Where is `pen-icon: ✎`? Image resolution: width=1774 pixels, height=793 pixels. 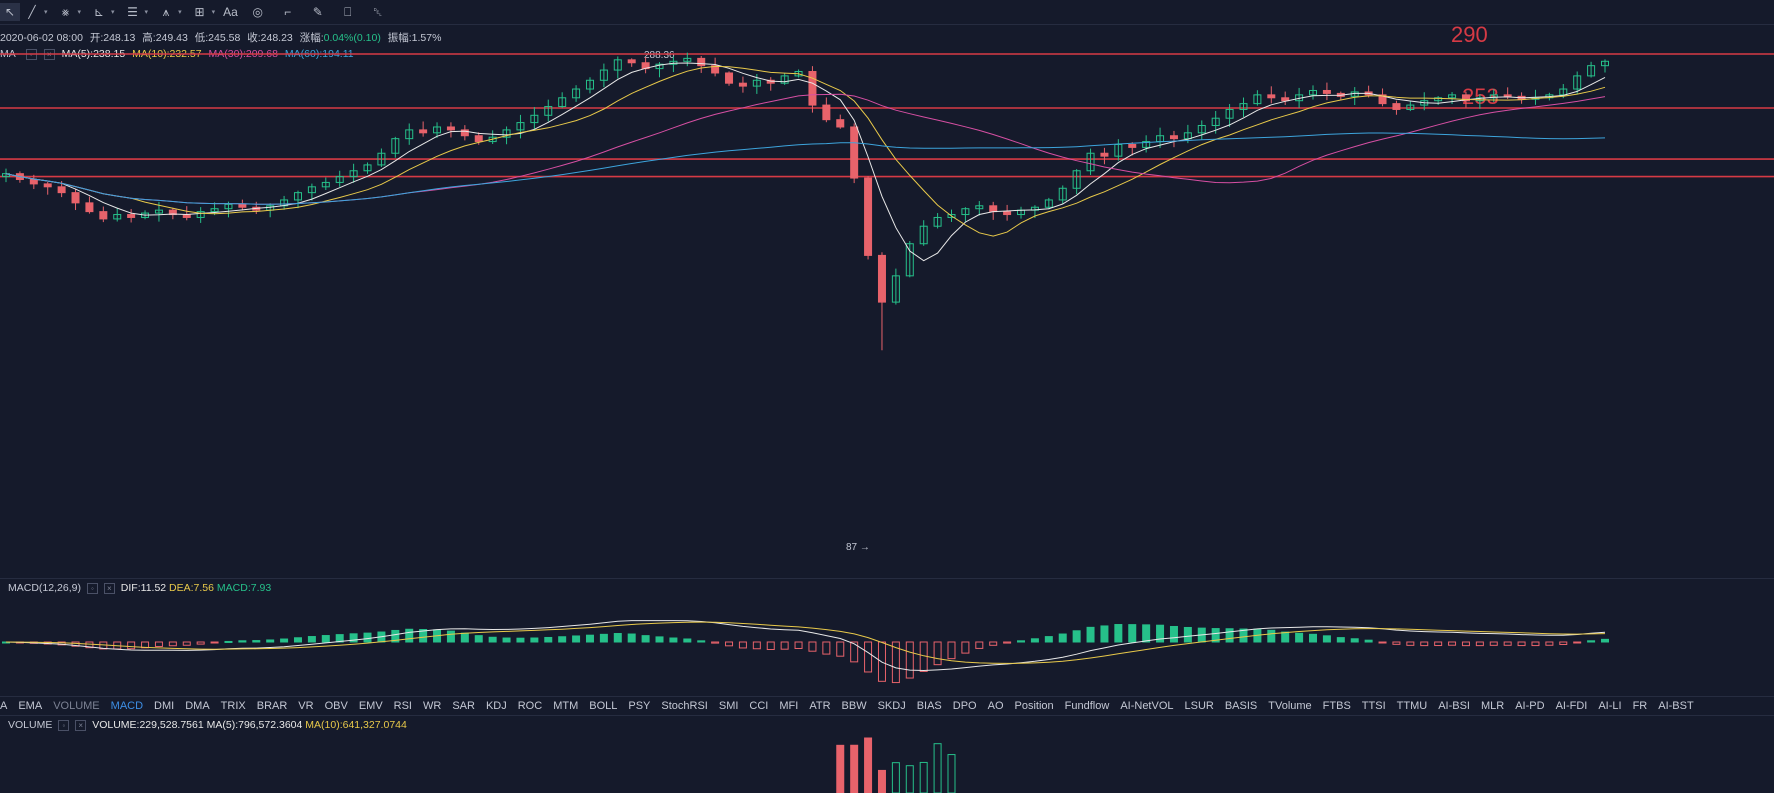 pen-icon: ✎ is located at coordinates (317, 12).